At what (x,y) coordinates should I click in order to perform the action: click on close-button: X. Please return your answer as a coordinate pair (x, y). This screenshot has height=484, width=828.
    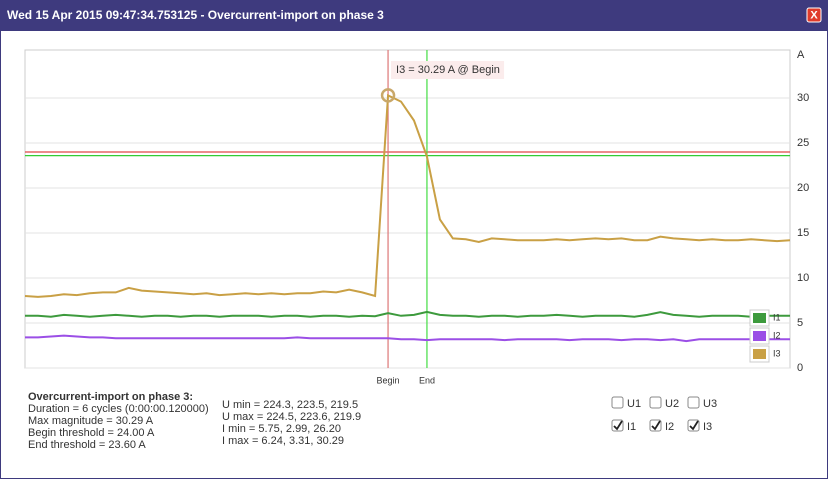
    Looking at the image, I should click on (814, 15).